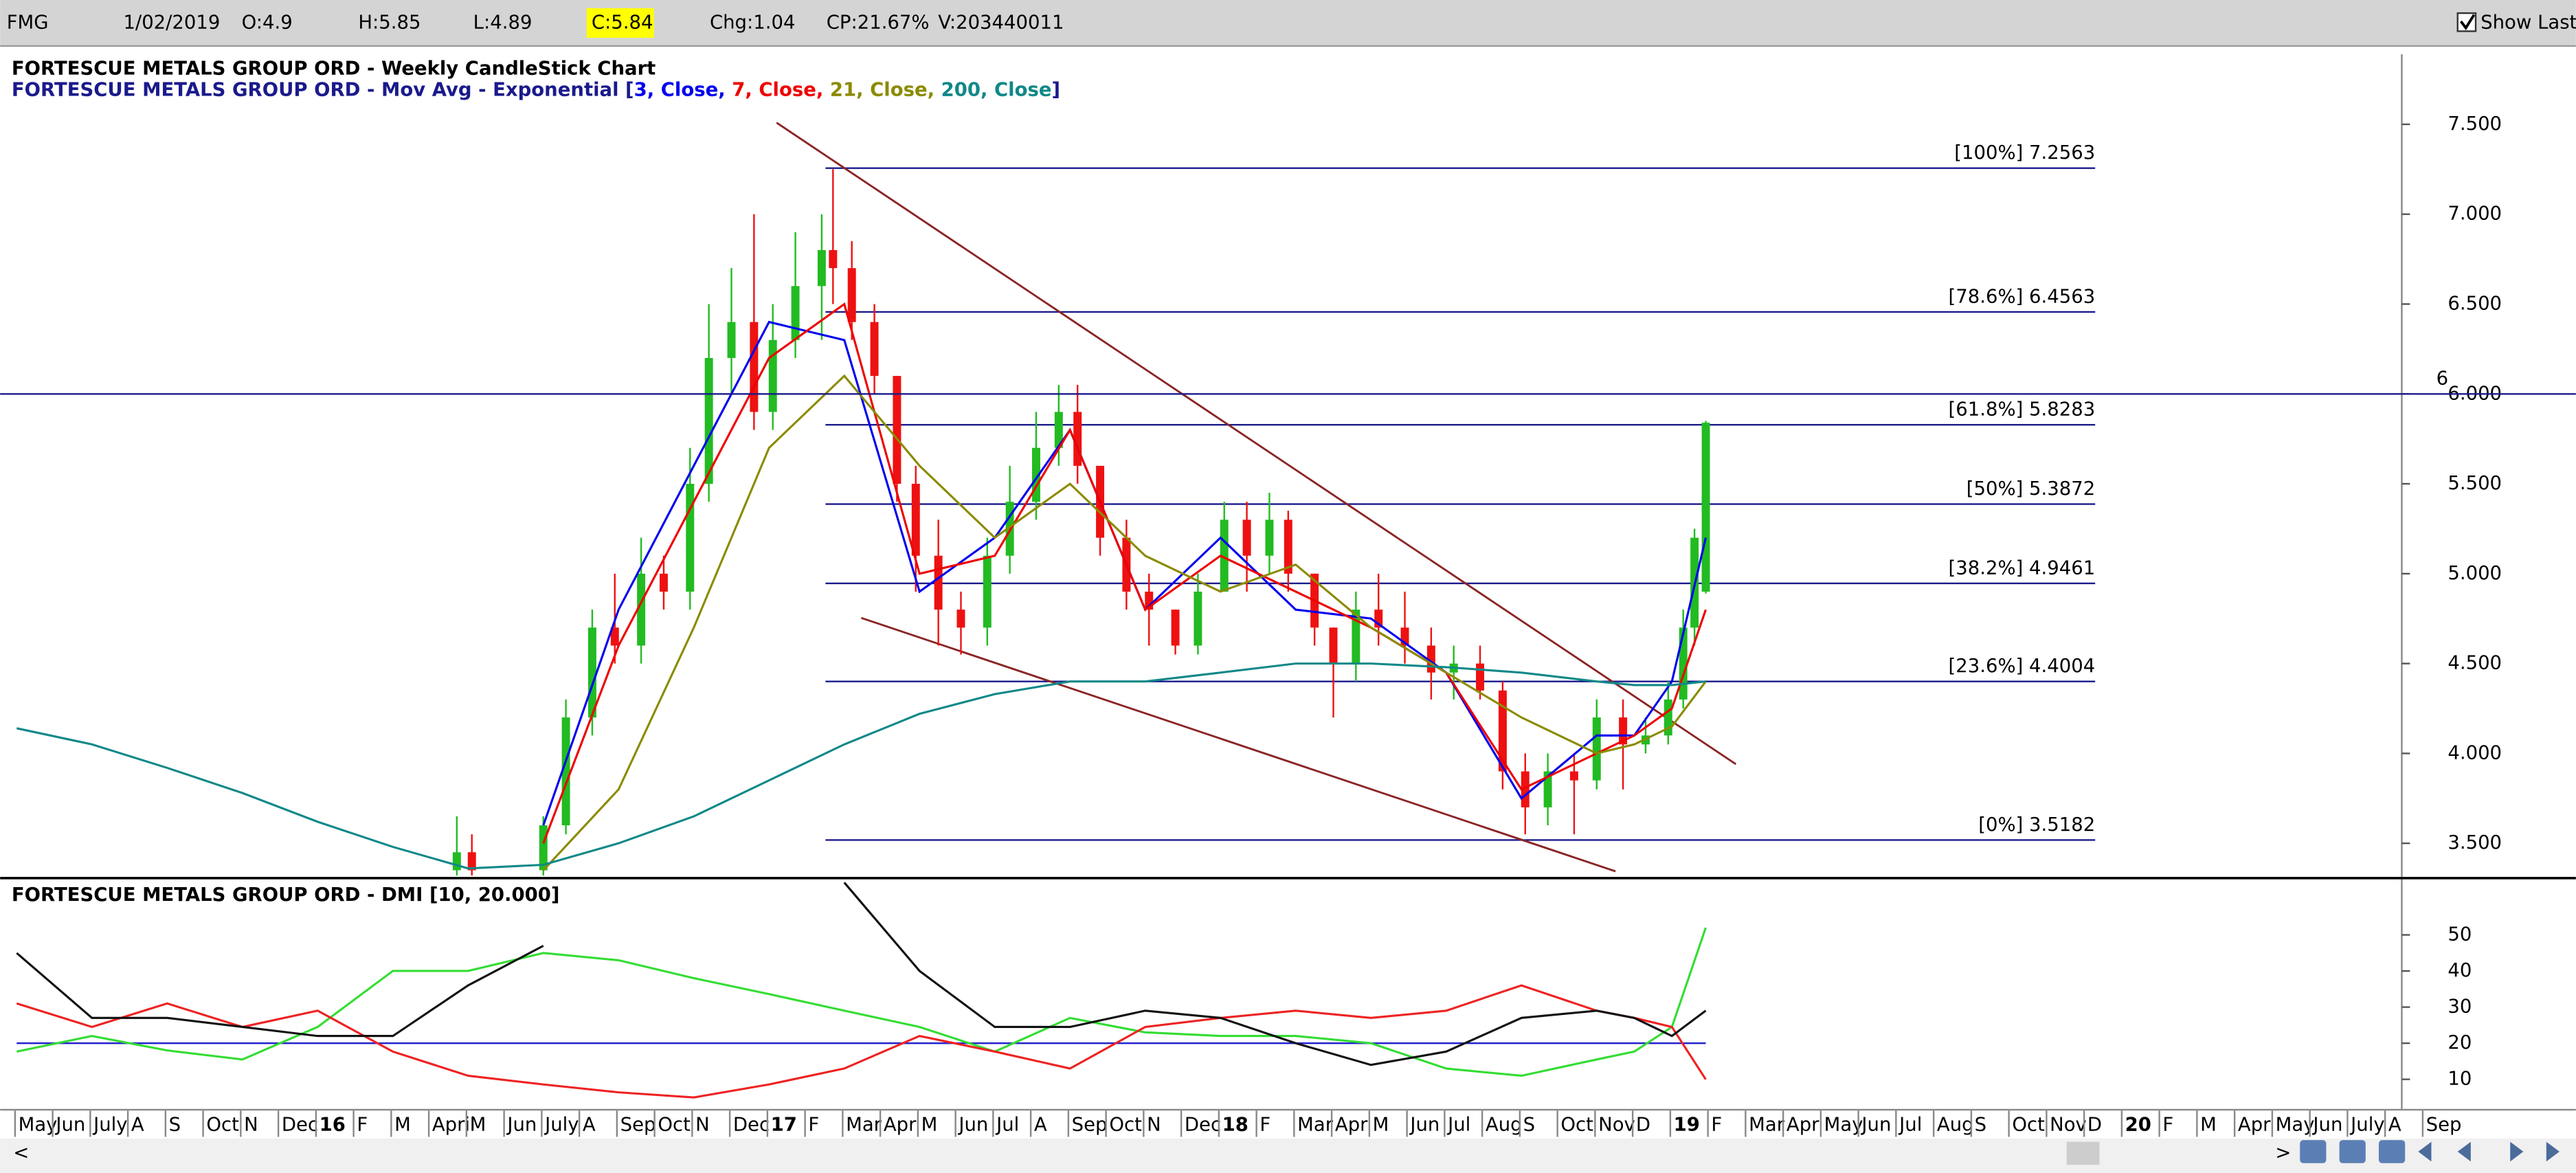  I want to click on trendline, so click(1238, 745).